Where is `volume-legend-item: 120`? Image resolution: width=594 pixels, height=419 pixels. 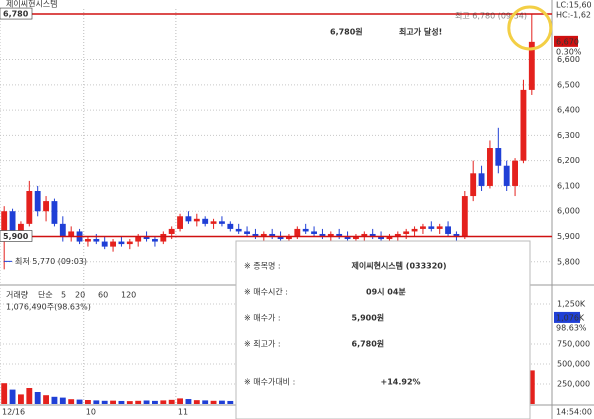 volume-legend-item: 120 is located at coordinates (128, 295).